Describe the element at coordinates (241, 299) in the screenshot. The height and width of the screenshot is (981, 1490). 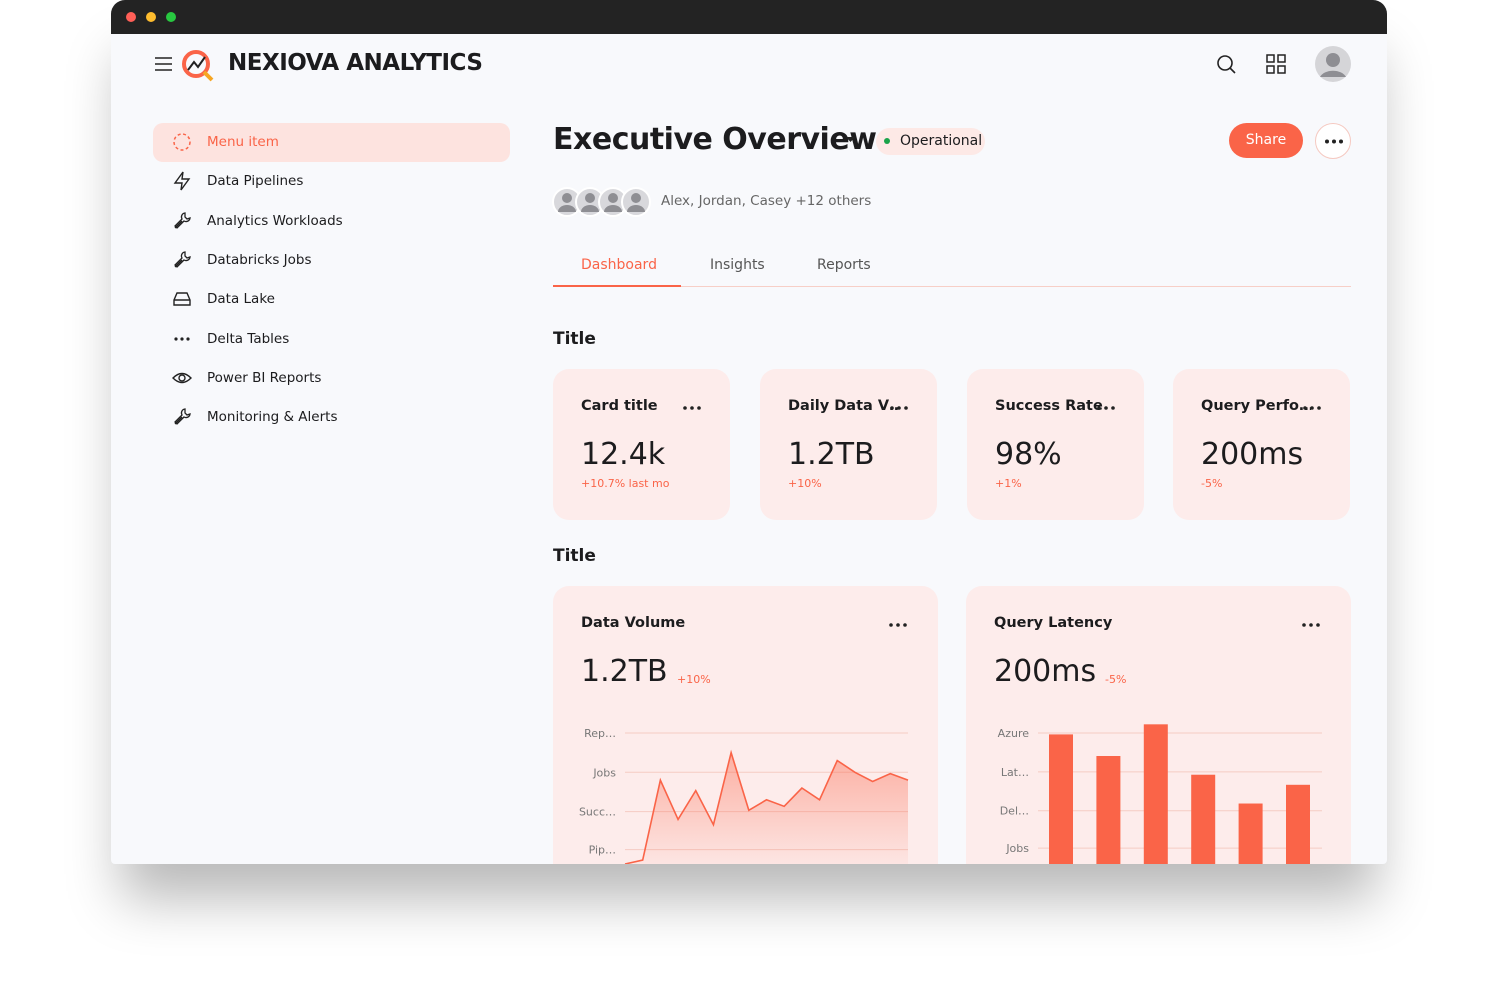
I see `menu-item: Data Lake` at that location.